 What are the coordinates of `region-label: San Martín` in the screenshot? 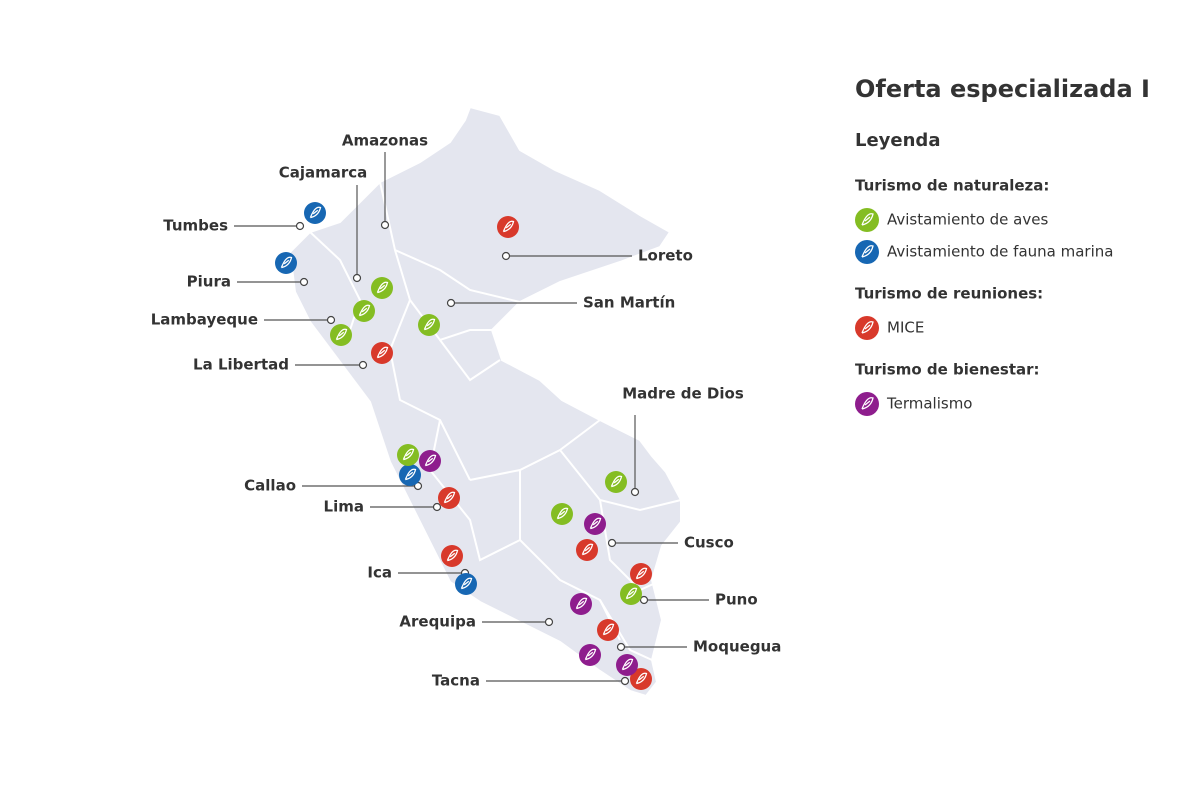 It's located at (629, 303).